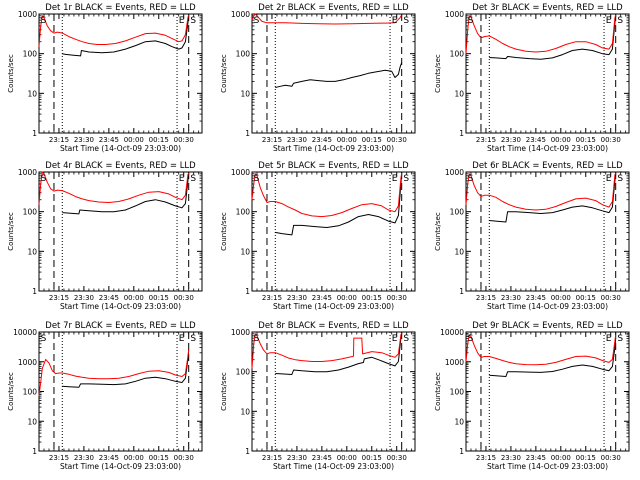  I want to click on panel-title: Det 6r BLACK = Events, RED = LLD, so click(547, 166).